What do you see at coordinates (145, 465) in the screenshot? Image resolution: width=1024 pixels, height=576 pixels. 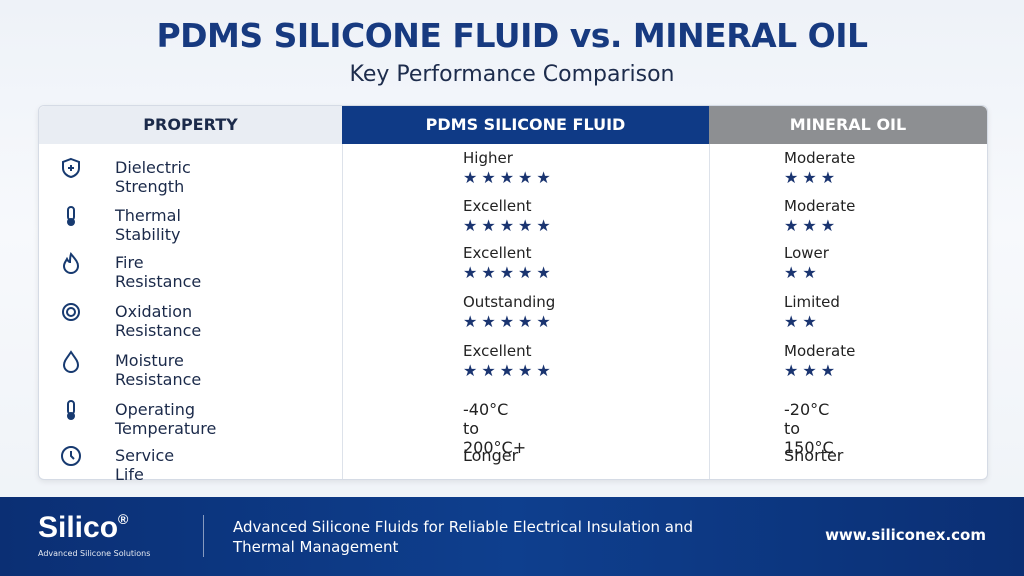 I see `property: Service Life` at bounding box center [145, 465].